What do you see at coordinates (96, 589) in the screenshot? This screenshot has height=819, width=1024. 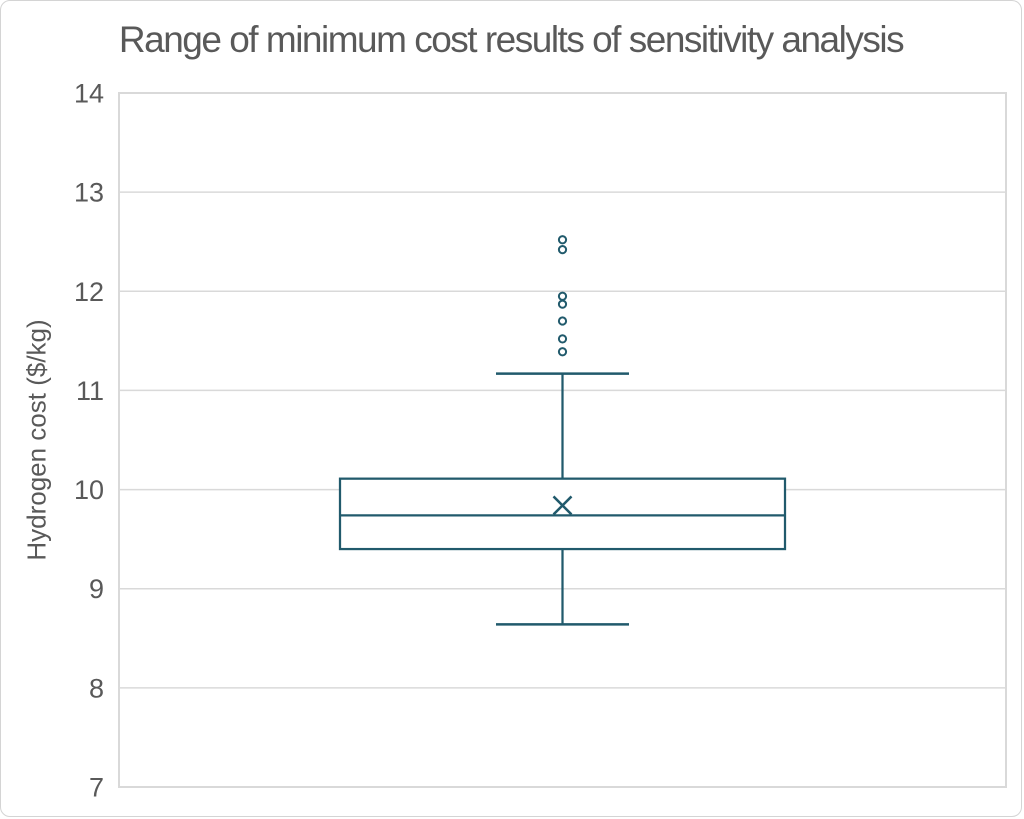 I see `y-tick-label: 9` at bounding box center [96, 589].